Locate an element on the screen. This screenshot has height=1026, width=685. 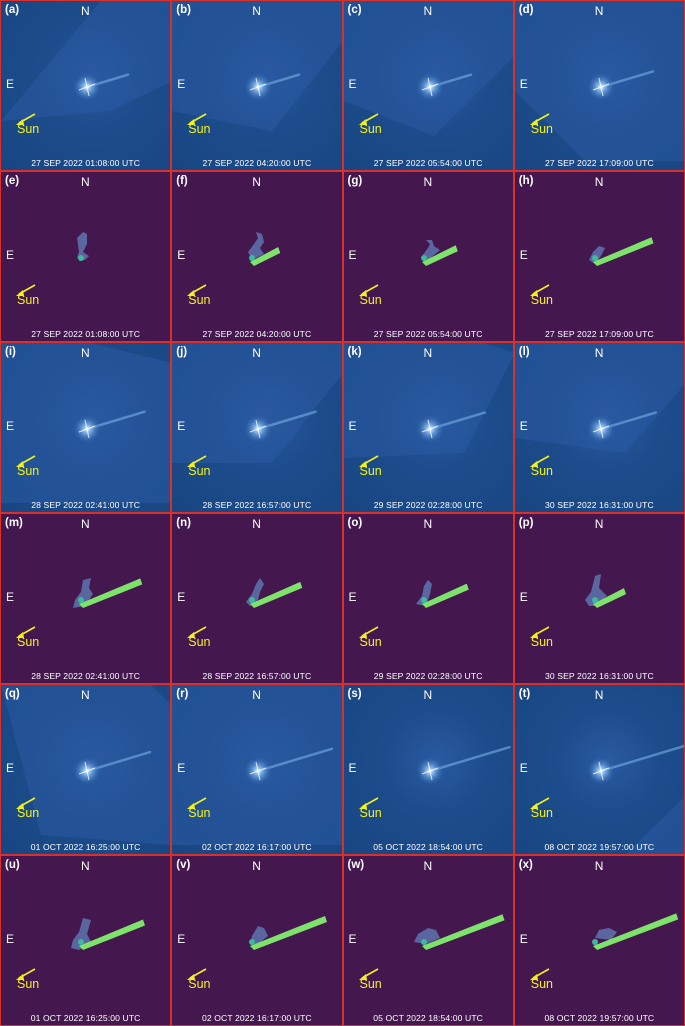
observed-image-panel: (j) N E Sun 28 SEP 2022 16:57:00 UTC is located at coordinates (257, 427).